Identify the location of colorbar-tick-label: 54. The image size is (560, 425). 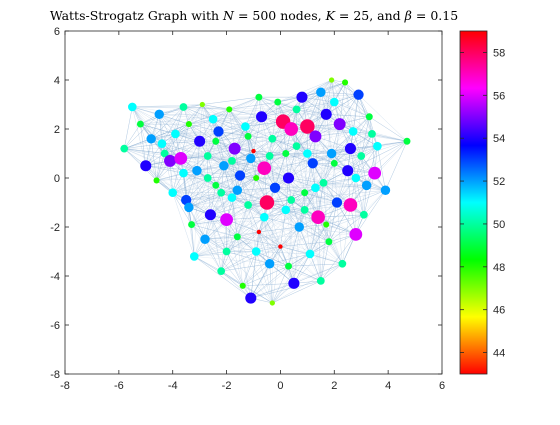
(499, 139).